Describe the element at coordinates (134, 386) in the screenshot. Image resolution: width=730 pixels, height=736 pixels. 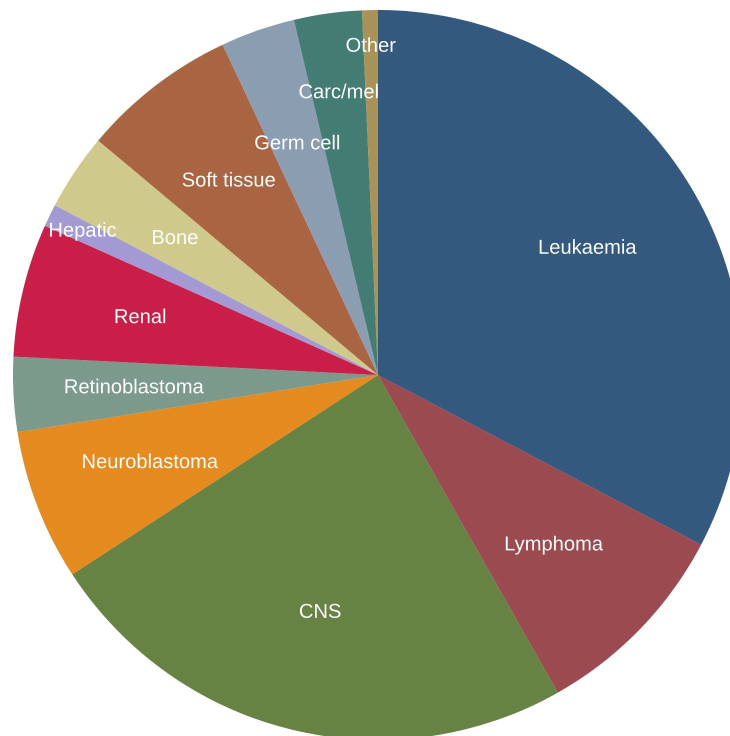
I see `slice-label: Retinoblastoma` at that location.